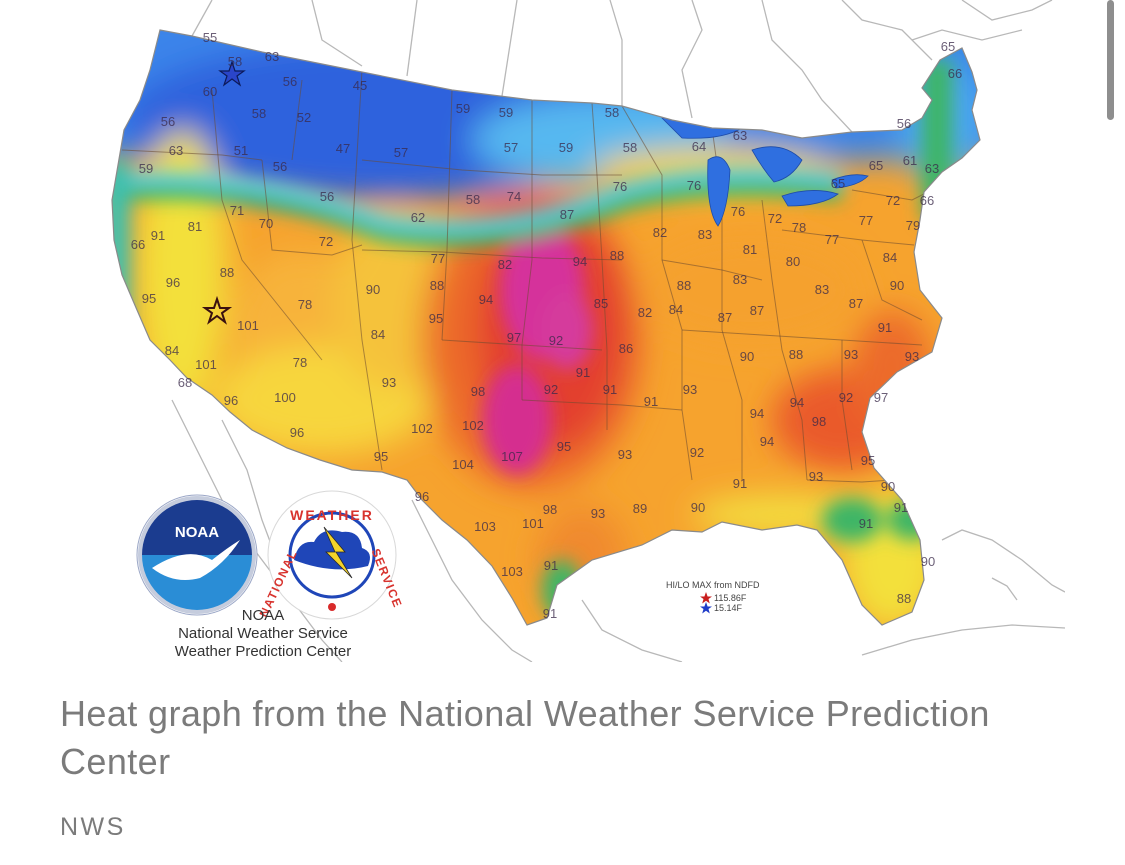  I want to click on temperature-label: 102, so click(422, 428).